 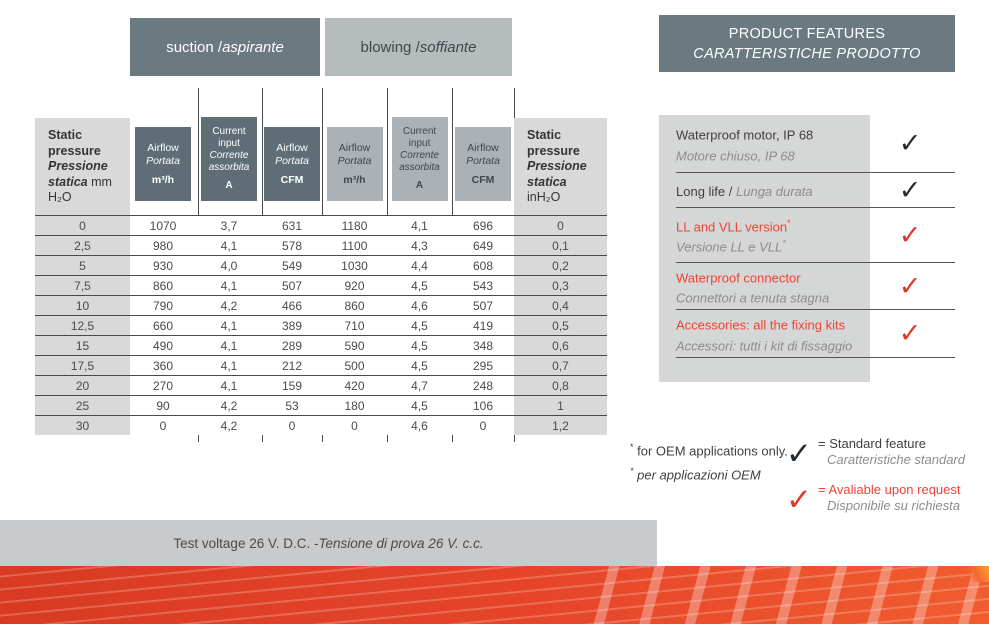 I want to click on corrente-assorbita-label: Corrente assorbita, so click(x=229, y=161).